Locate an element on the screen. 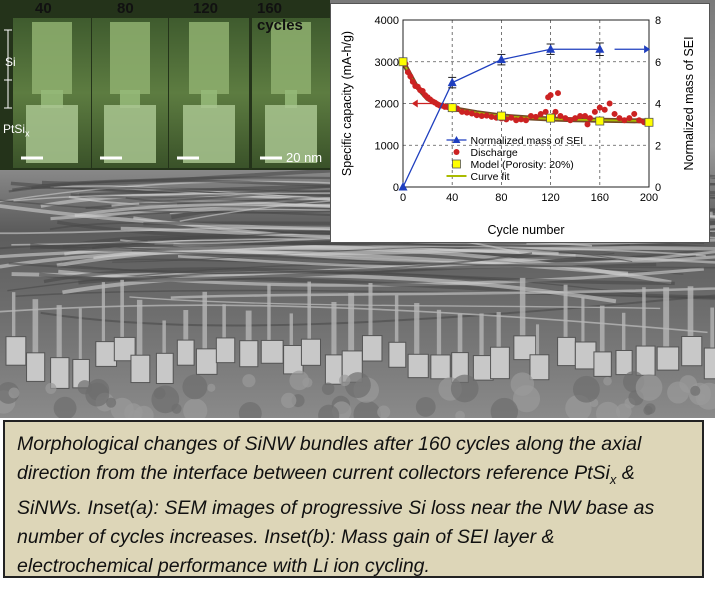  scale-bar-label: 20 nm is located at coordinates (304, 157).